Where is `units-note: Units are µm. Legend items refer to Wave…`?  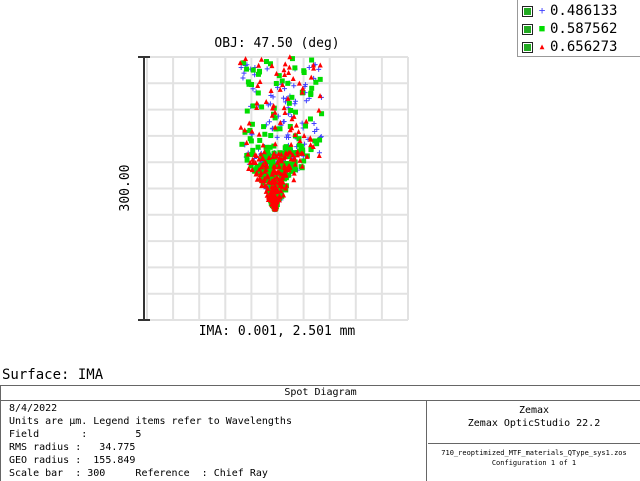 units-note: Units are µm. Legend items refer to Wave… is located at coordinates (150, 421).